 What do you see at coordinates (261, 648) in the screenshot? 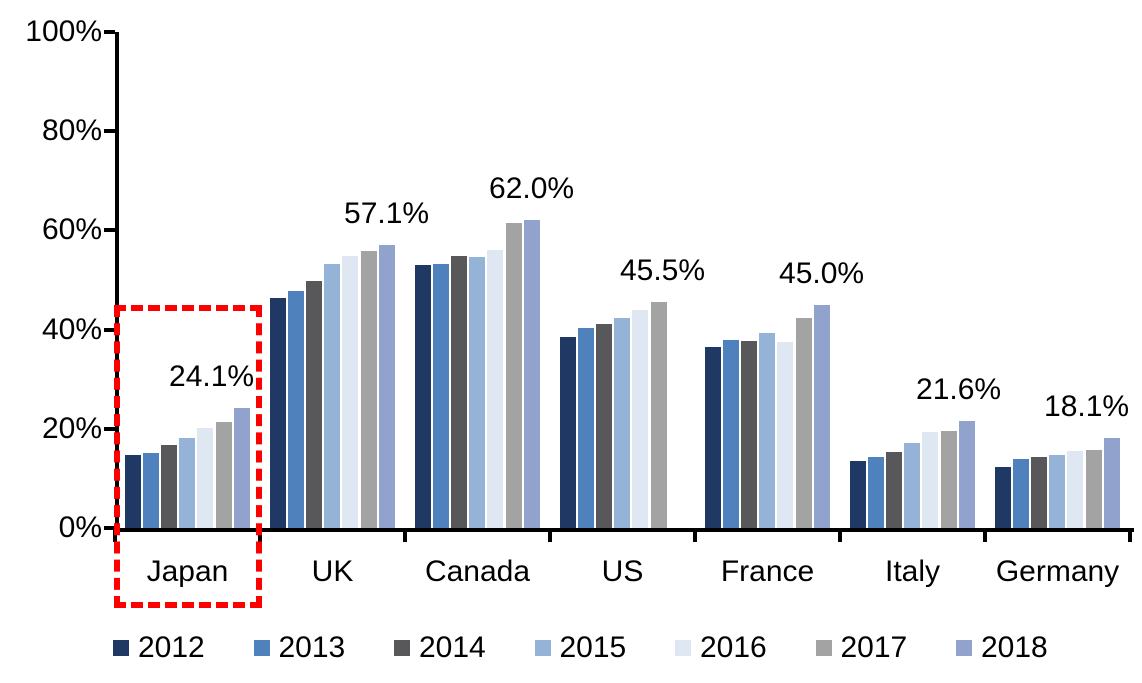
I see `legend-swatch-2013` at bounding box center [261, 648].